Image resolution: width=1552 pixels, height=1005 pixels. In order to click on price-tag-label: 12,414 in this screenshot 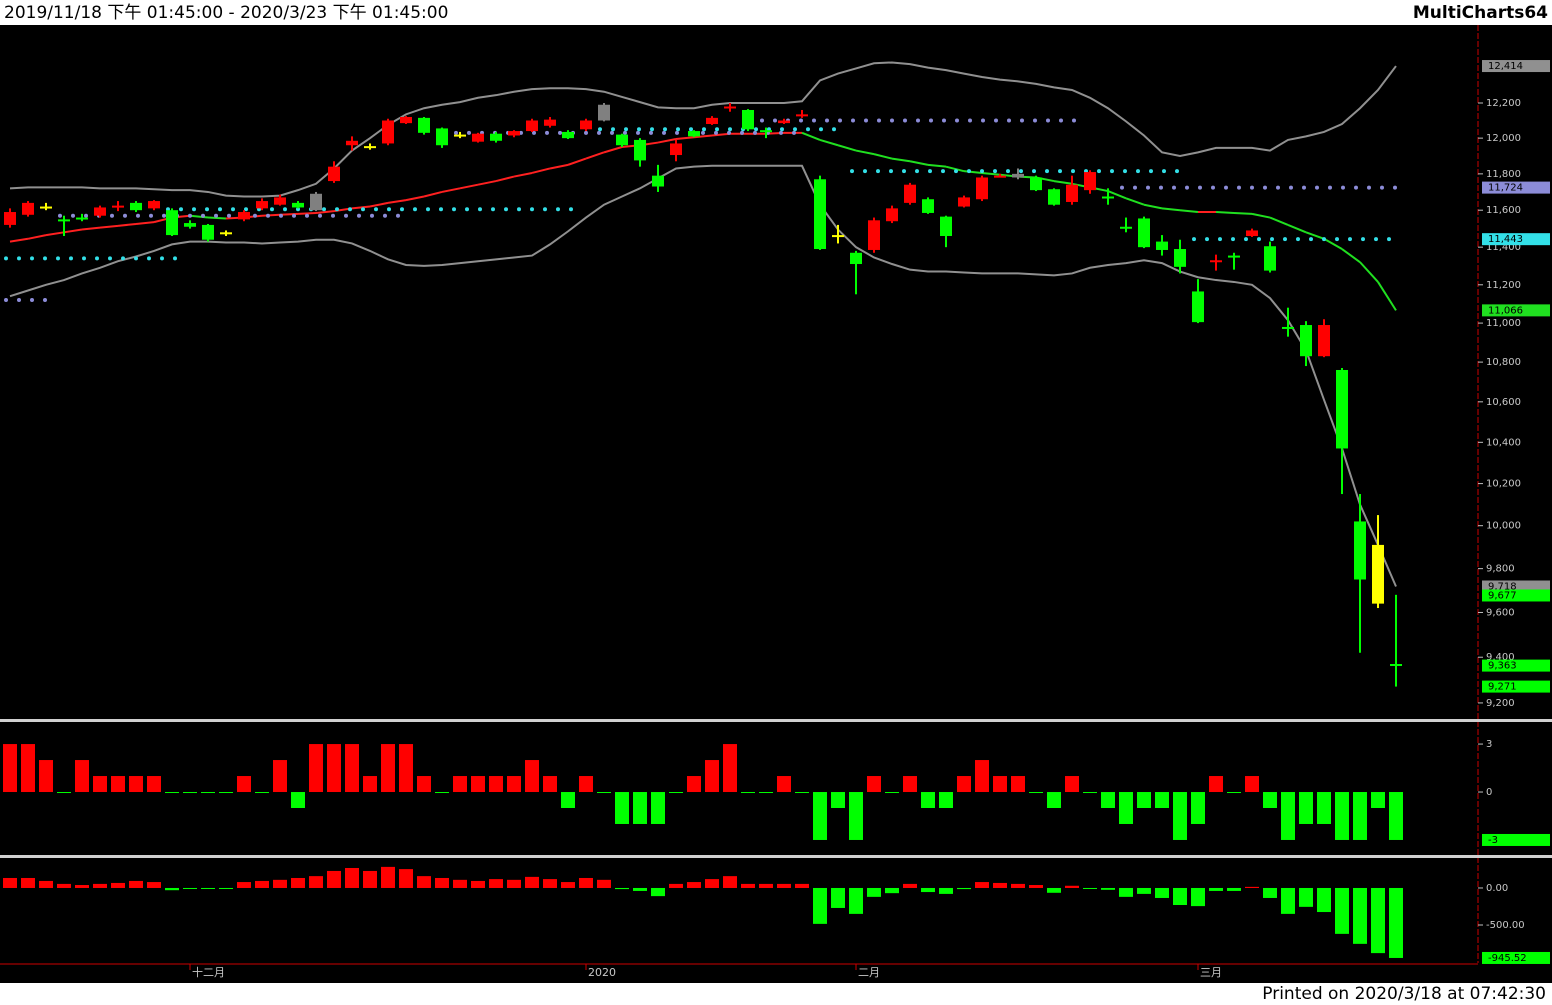, I will do `click(1505, 66)`.